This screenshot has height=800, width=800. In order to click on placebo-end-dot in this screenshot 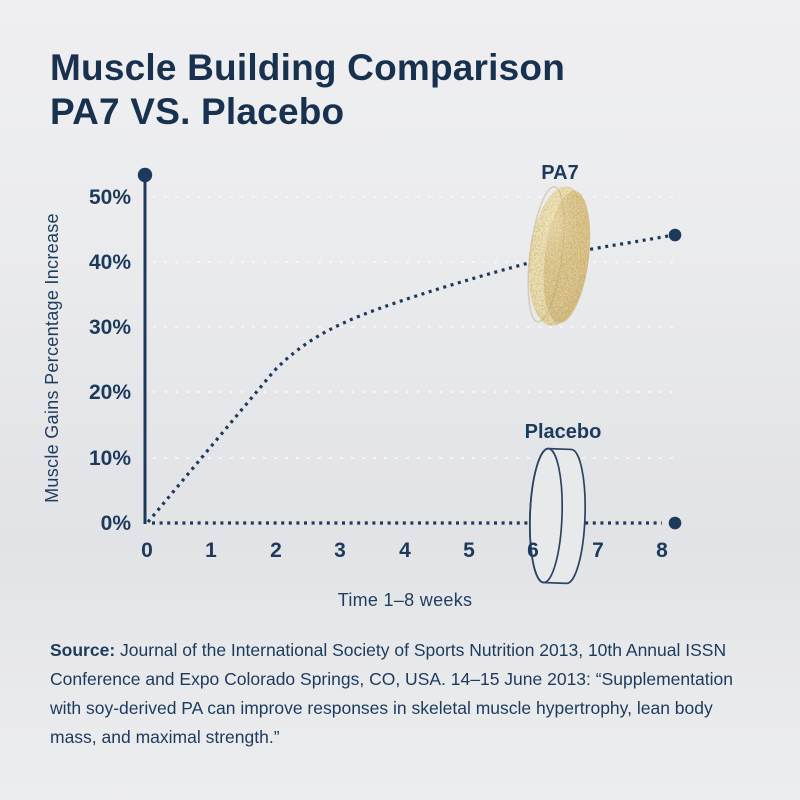, I will do `click(675, 523)`.